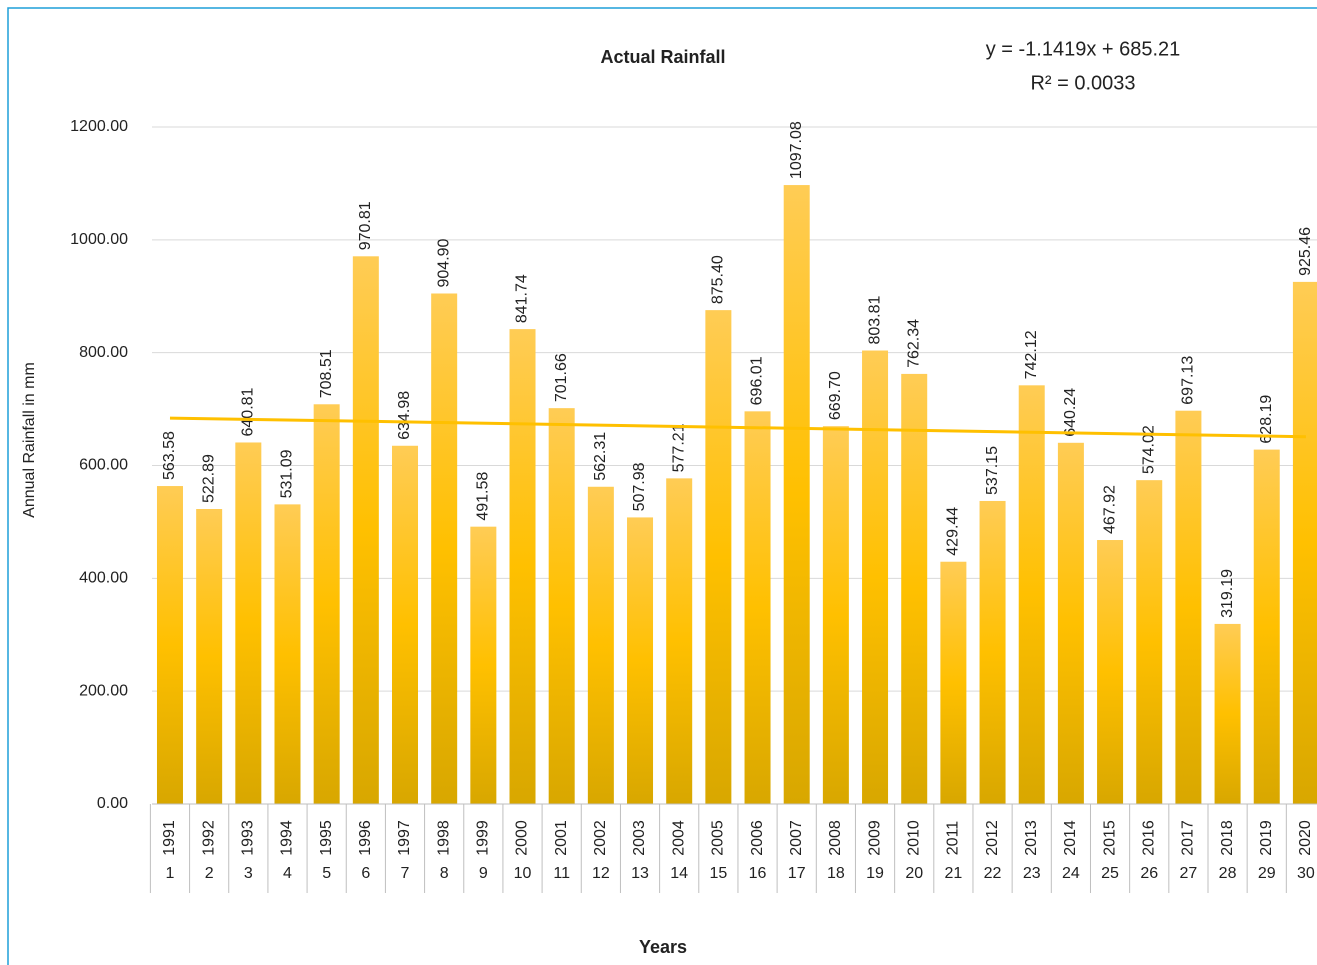 This screenshot has width=1317, height=965. Describe the element at coordinates (1189, 873) in the screenshot. I see `x-tick-label-index: 27` at that location.